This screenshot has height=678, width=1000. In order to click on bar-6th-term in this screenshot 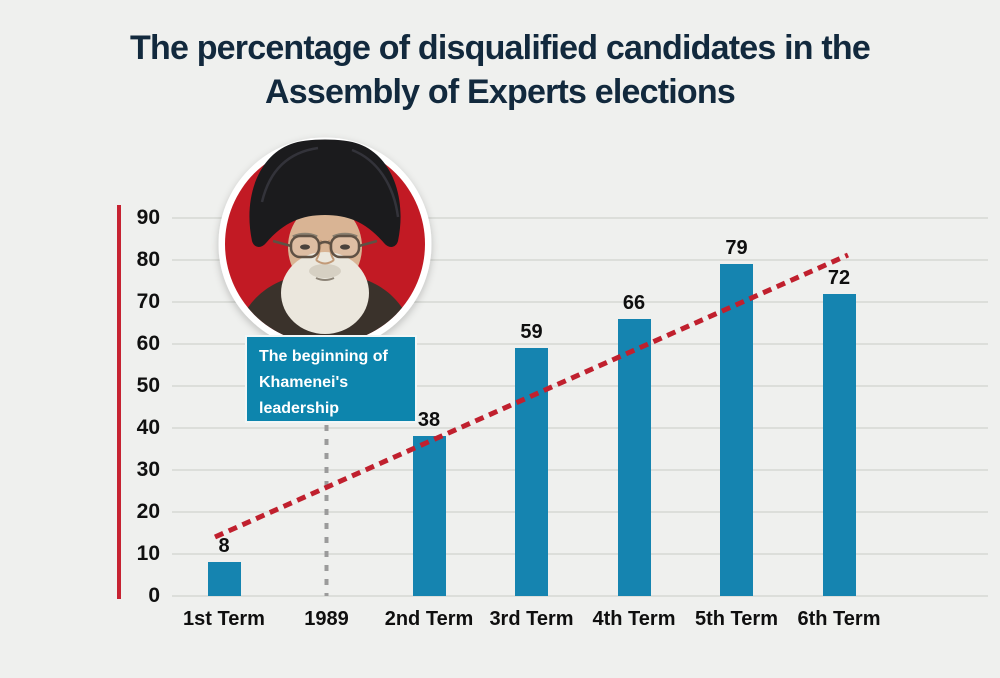, I will do `click(839, 444)`.